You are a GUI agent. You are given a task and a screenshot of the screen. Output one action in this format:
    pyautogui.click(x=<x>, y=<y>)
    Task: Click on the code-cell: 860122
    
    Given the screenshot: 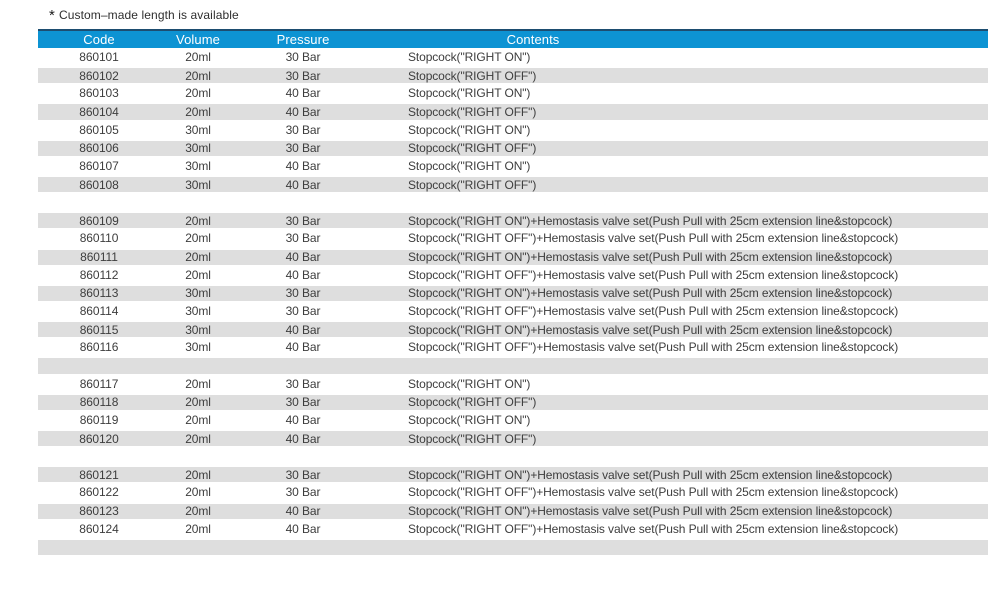 What is the action you would take?
    pyautogui.click(x=99, y=492)
    